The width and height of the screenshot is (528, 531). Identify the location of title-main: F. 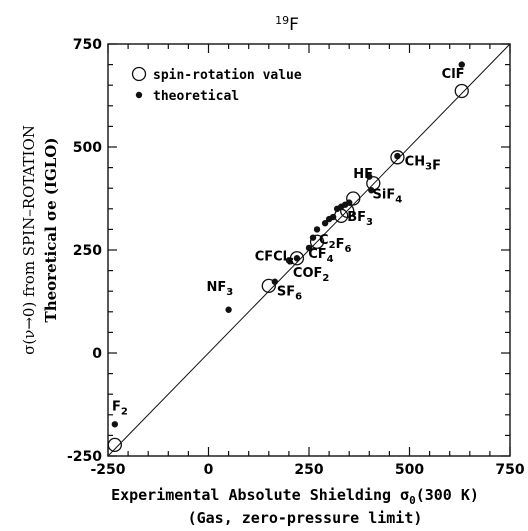
(294, 25).